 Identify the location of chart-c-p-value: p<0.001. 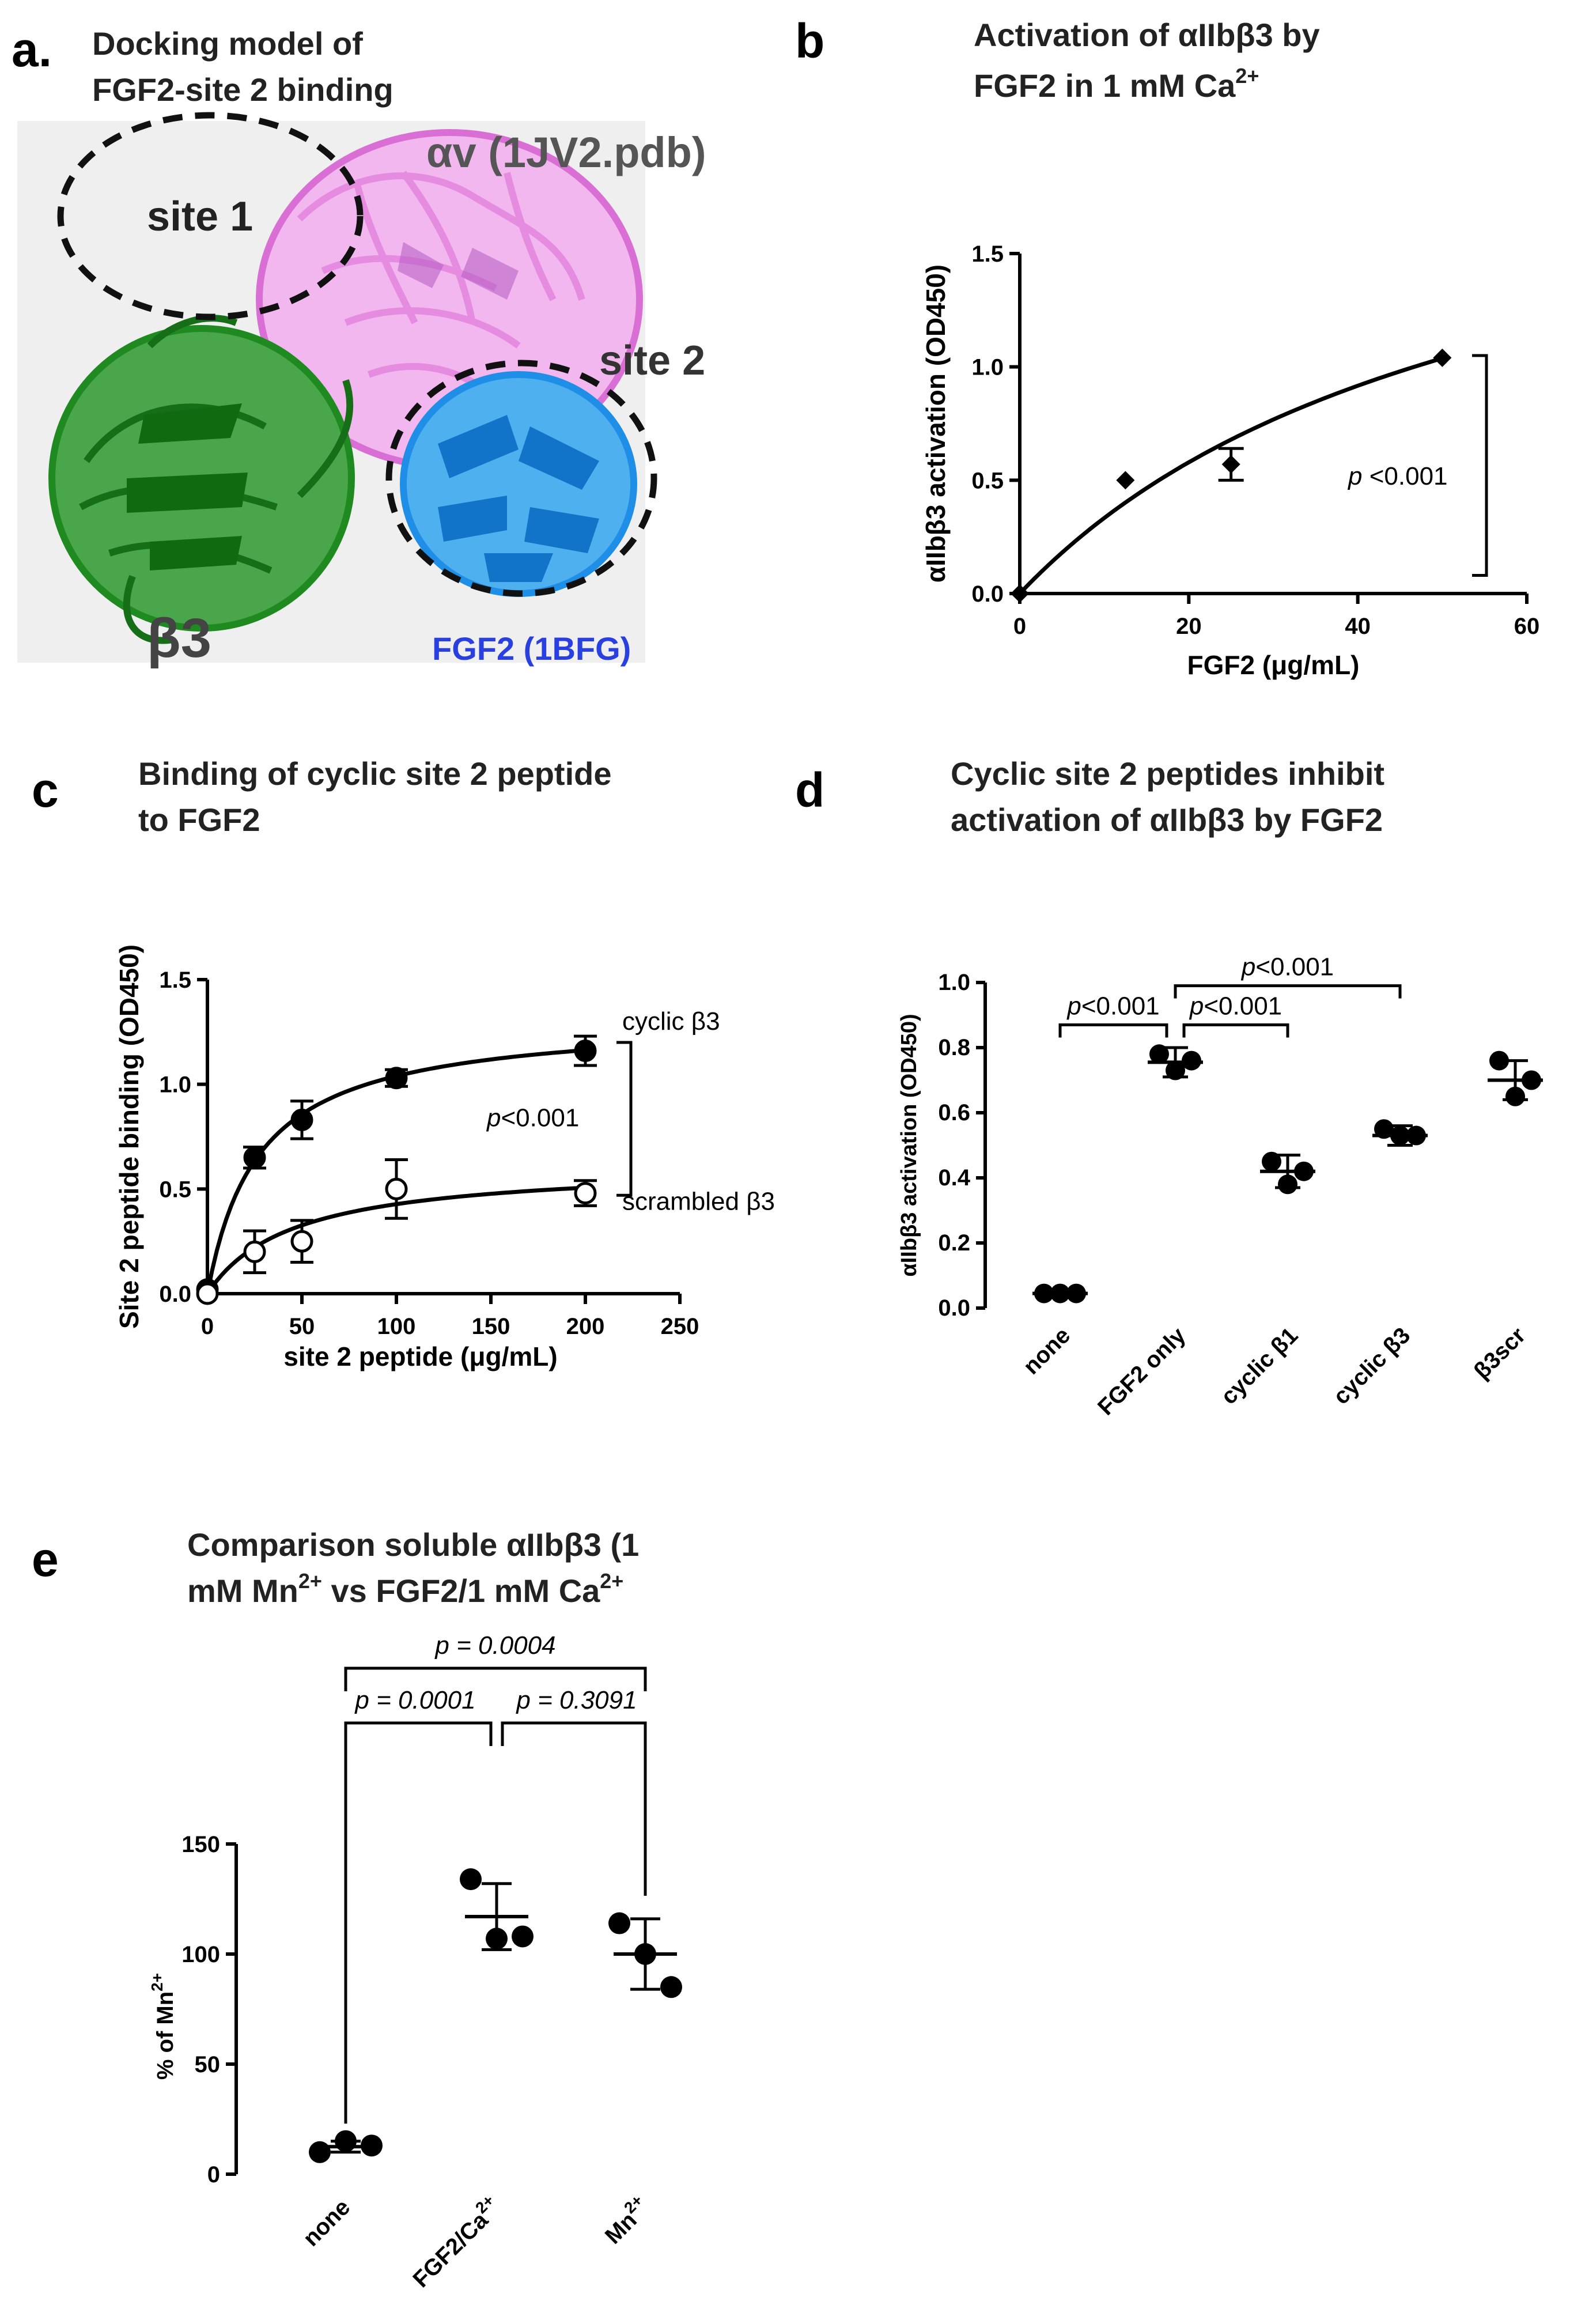
(532, 1118).